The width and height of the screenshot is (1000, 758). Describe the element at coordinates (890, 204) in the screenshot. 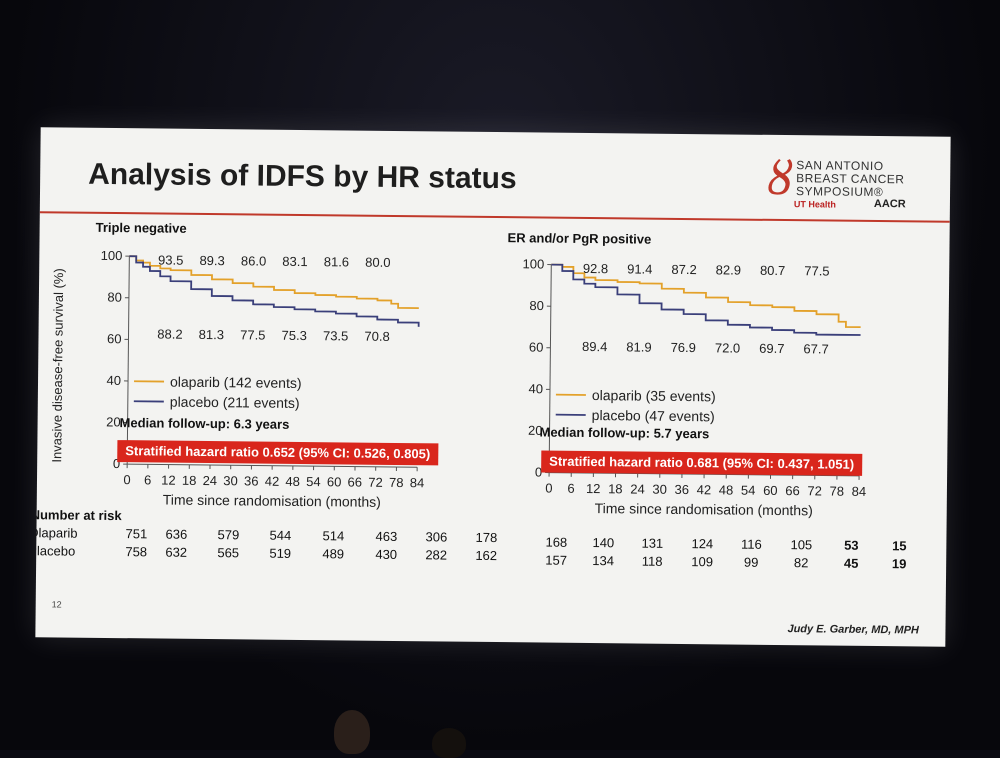

I see `aacr-logo: AACR` at that location.